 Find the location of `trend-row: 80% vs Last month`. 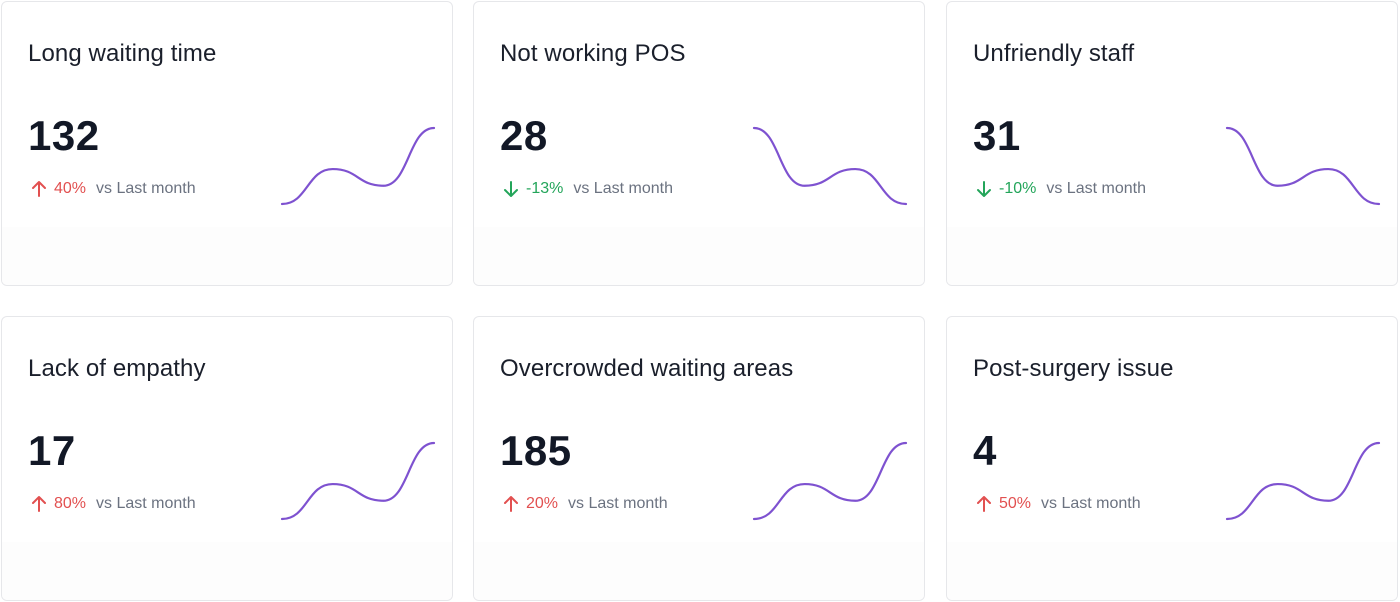

trend-row: 80% vs Last month is located at coordinates (112, 504).